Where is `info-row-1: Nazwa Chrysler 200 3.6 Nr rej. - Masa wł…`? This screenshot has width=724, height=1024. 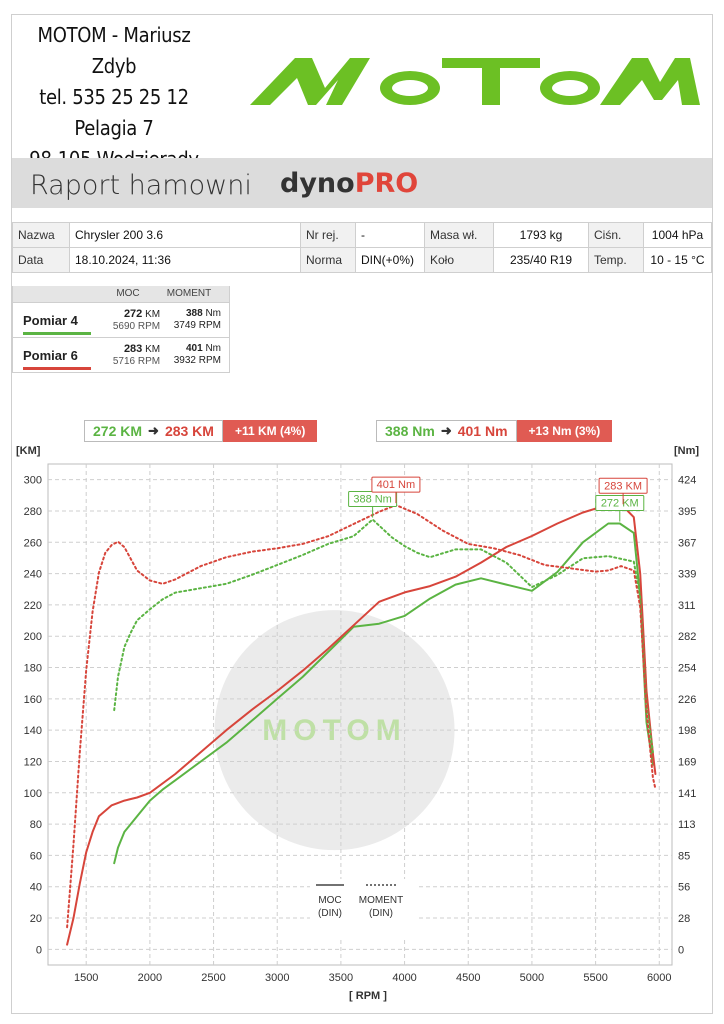
info-row-1: Nazwa Chrysler 200 3.6 Nr rej. - Masa wł… is located at coordinates (362, 235).